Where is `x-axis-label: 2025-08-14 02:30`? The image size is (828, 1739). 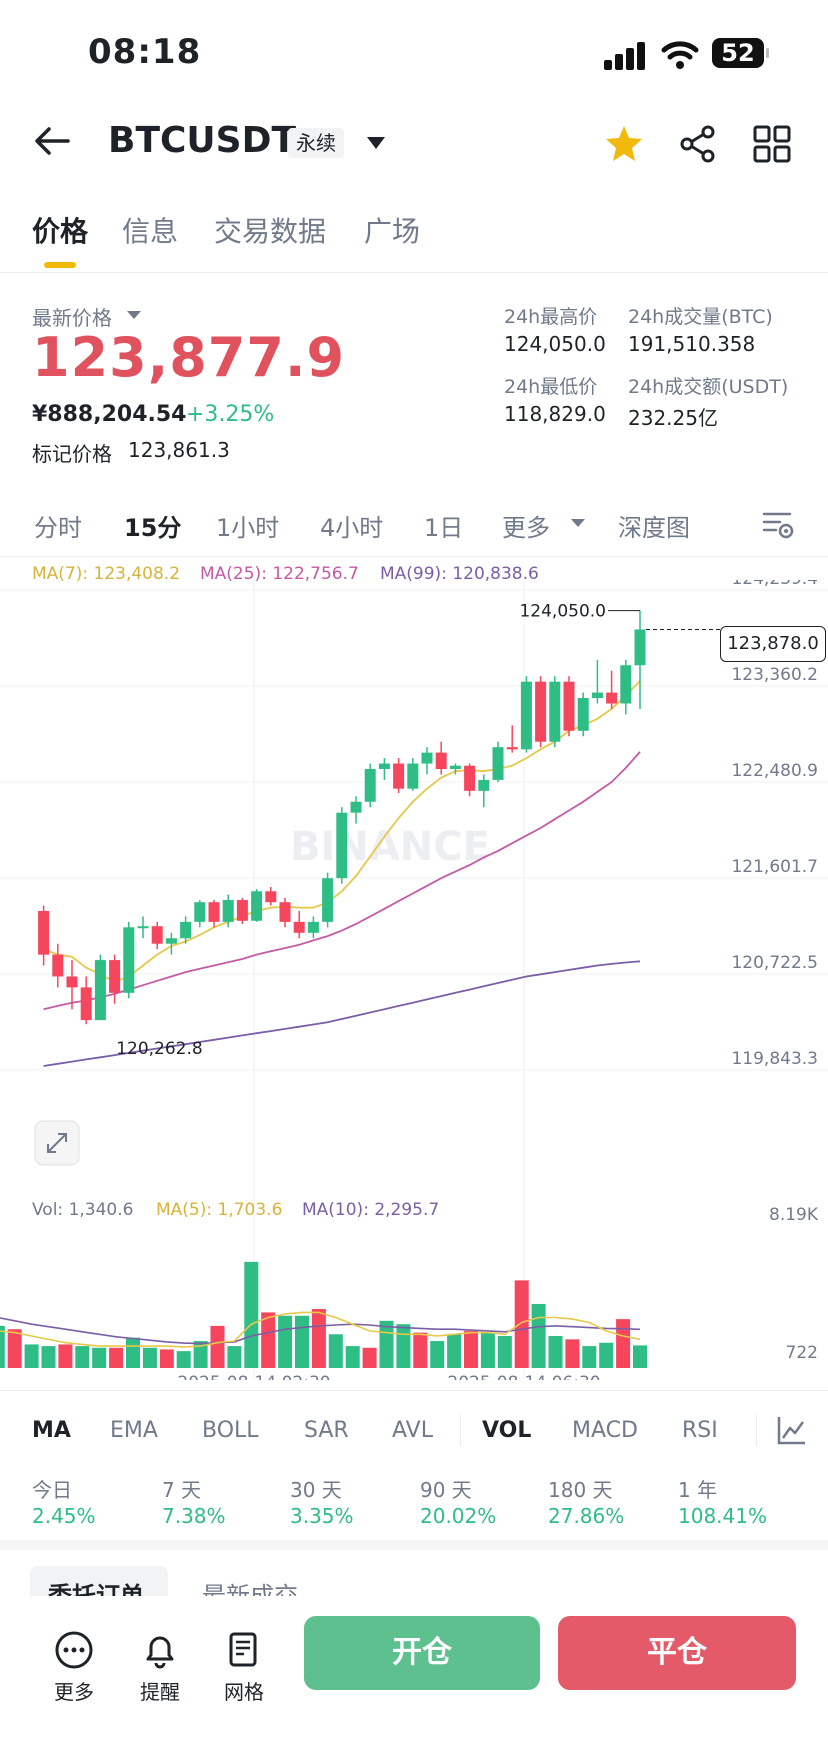
x-axis-label: 2025-08-14 02:30 is located at coordinates (253, 1376).